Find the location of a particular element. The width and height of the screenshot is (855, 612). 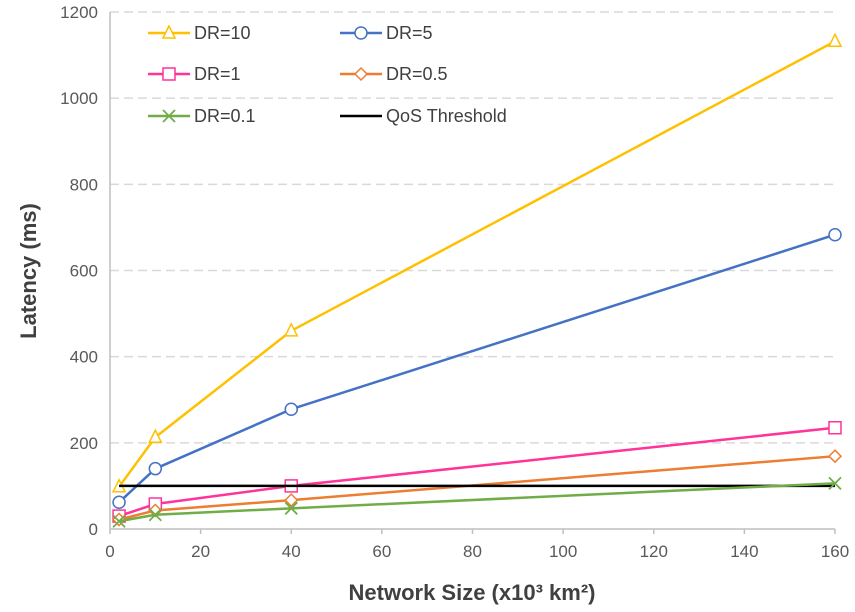

x-tick-label: 120 is located at coordinates (654, 551).